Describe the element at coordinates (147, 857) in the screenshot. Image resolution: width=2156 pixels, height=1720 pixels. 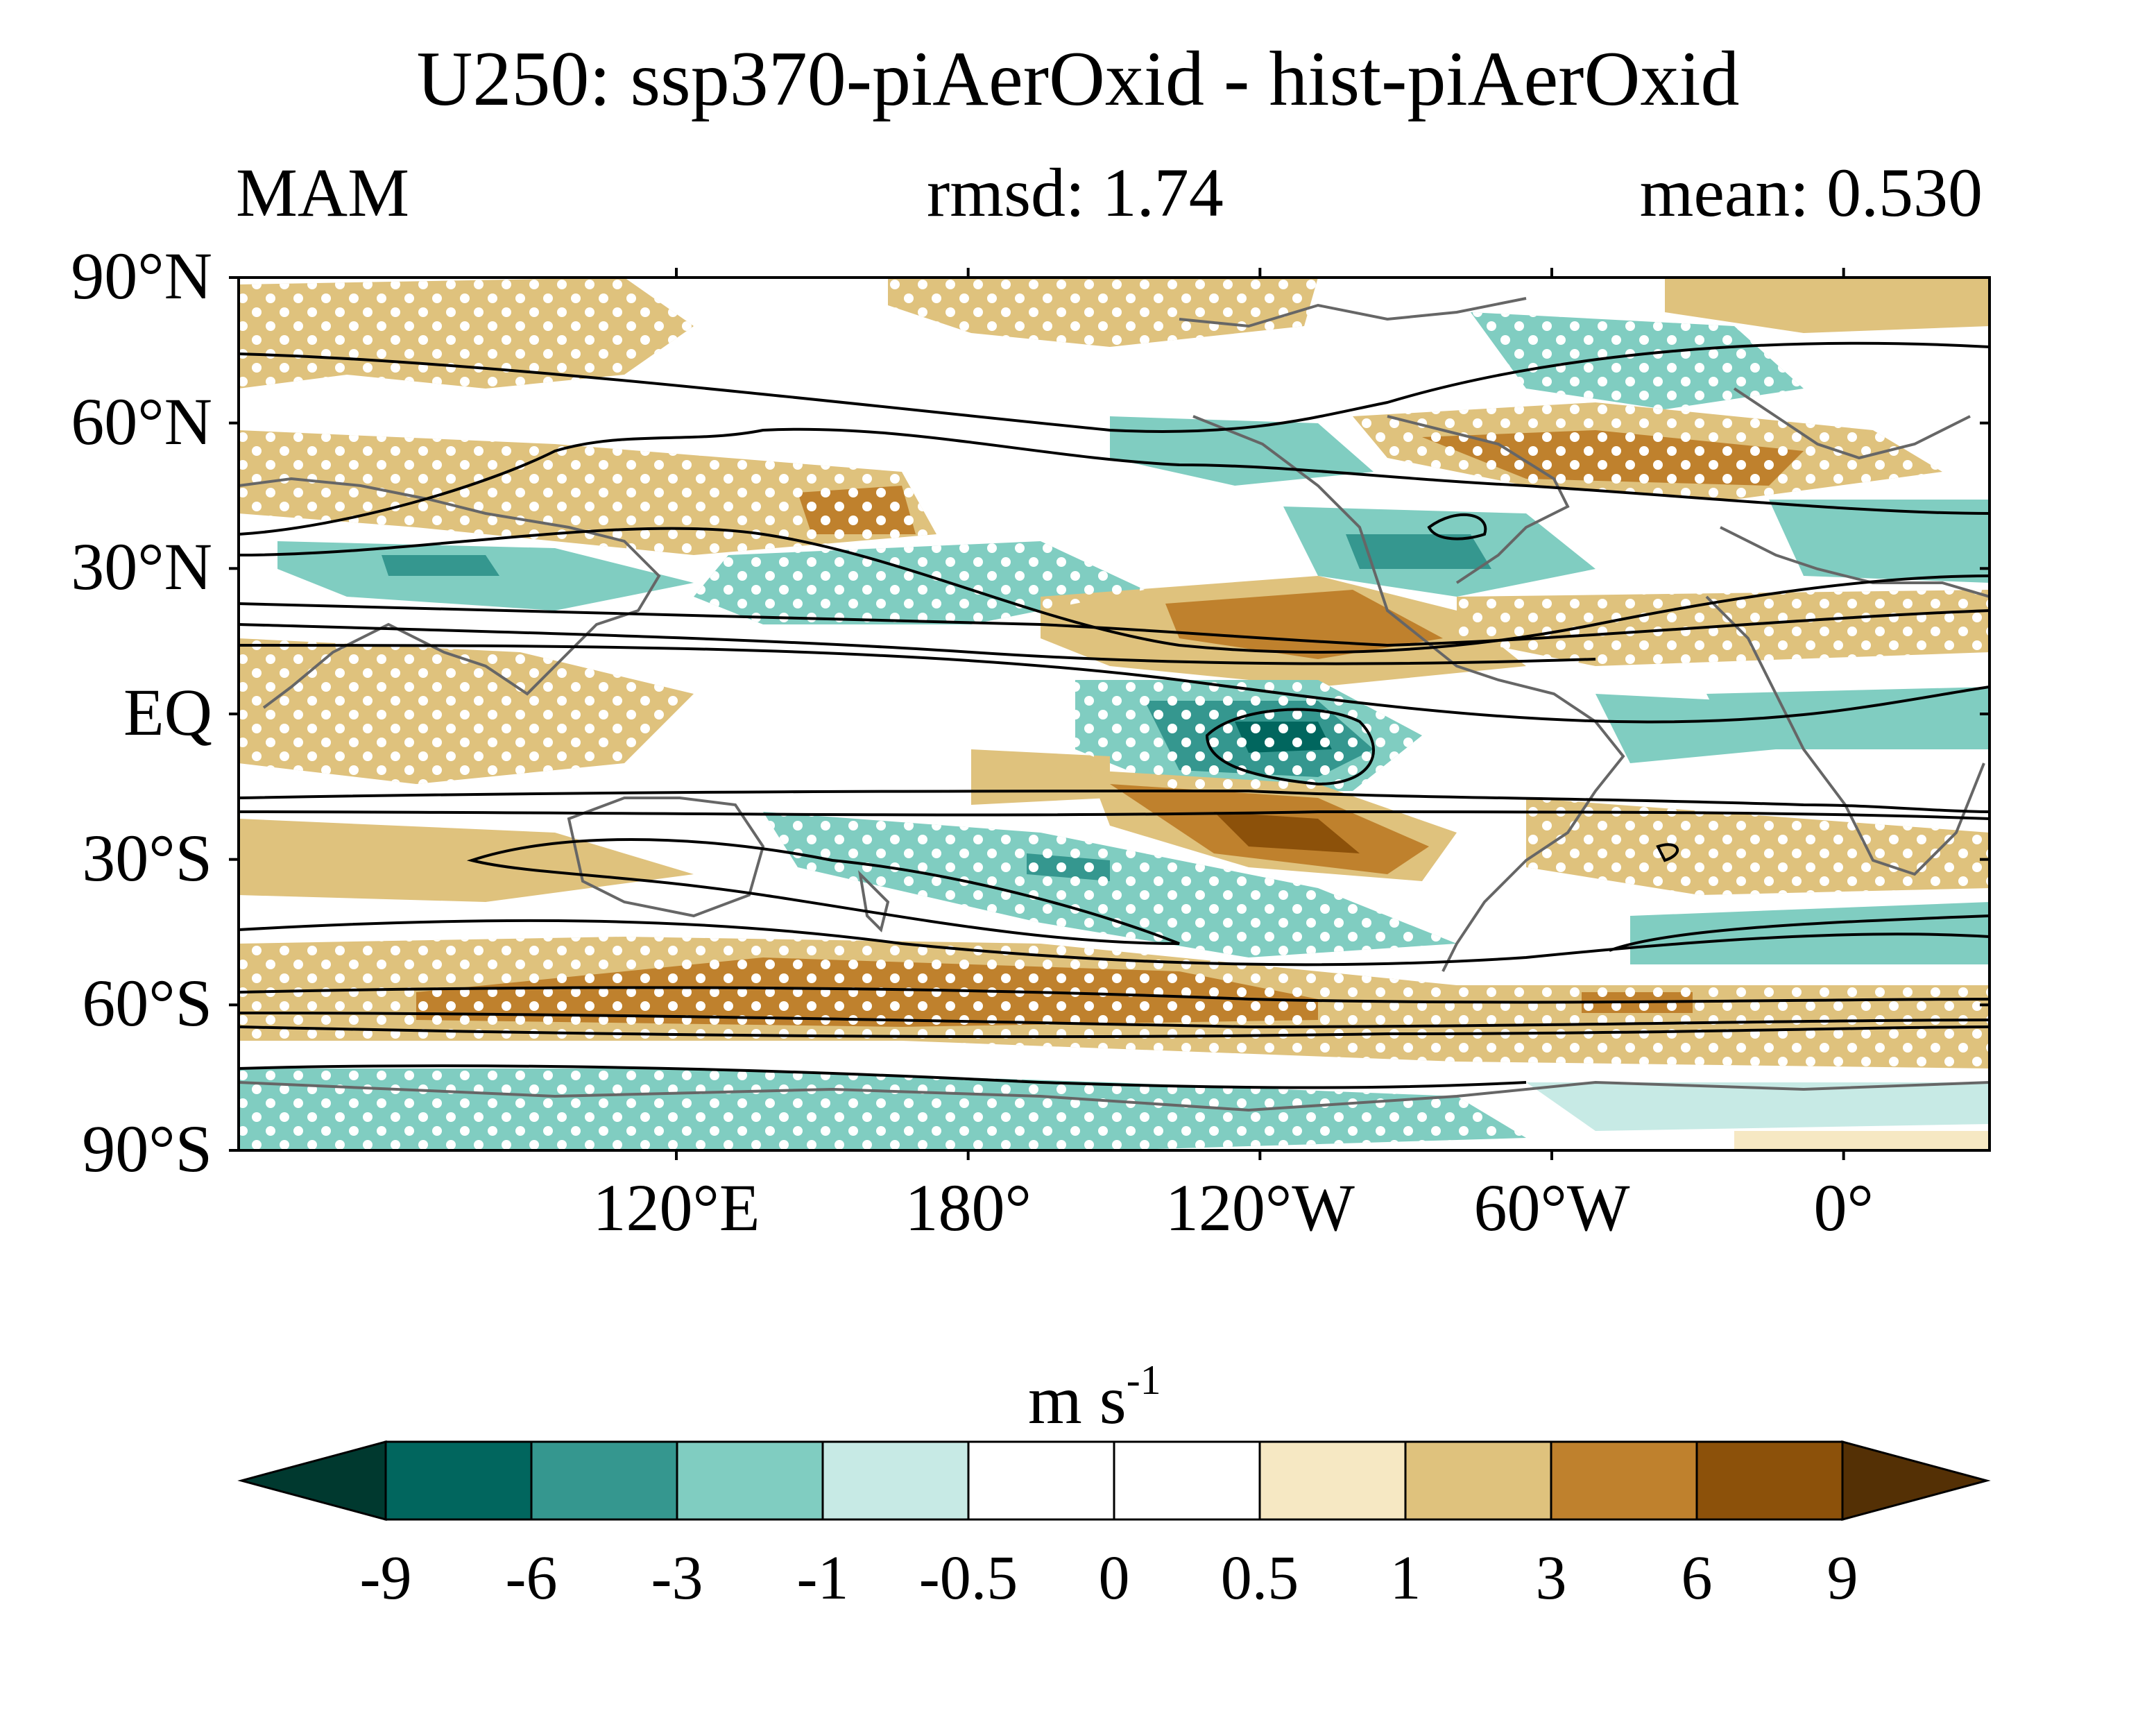
I see `y-tick-label: 30°S` at that location.